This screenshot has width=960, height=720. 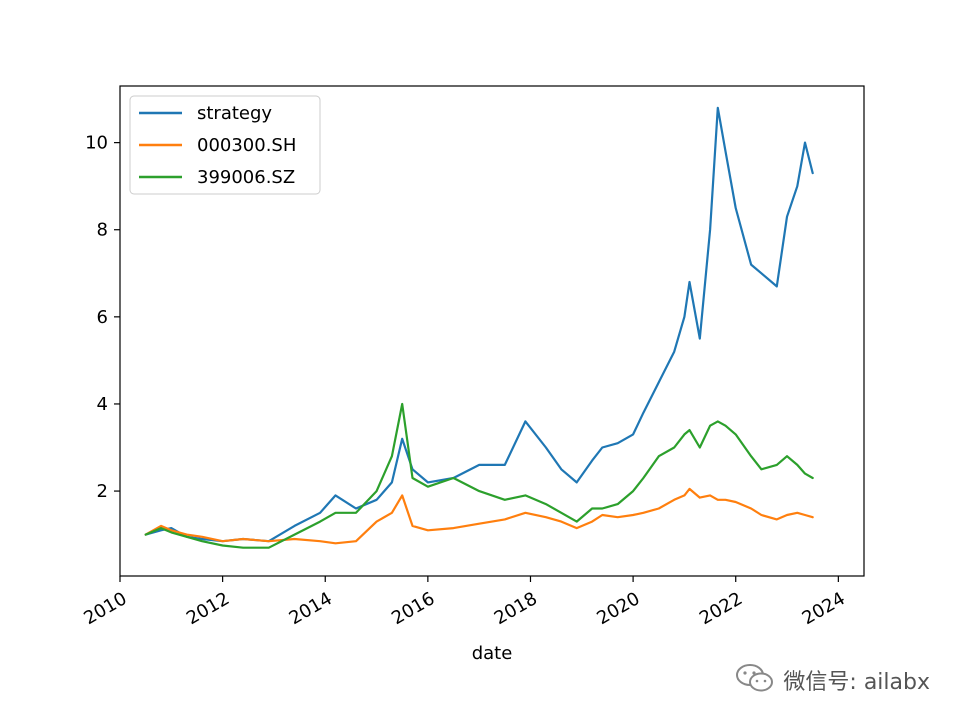 I want to click on y-tick-label: 6, so click(x=102, y=317).